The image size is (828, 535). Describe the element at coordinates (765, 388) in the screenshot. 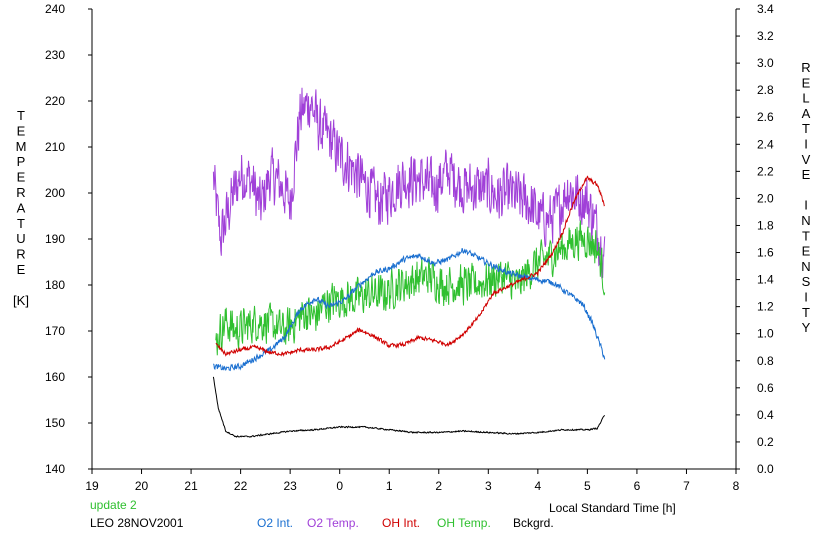

I see `y-right-tick-label: 0.6` at that location.